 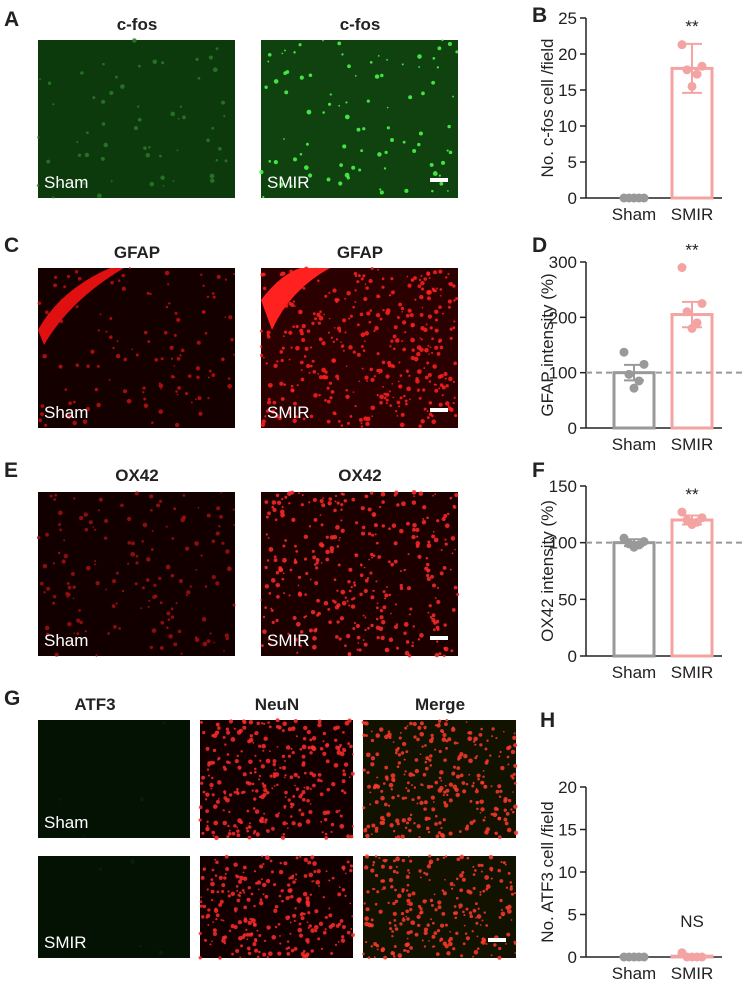 What do you see at coordinates (634, 198) in the screenshot?
I see `data-point` at bounding box center [634, 198].